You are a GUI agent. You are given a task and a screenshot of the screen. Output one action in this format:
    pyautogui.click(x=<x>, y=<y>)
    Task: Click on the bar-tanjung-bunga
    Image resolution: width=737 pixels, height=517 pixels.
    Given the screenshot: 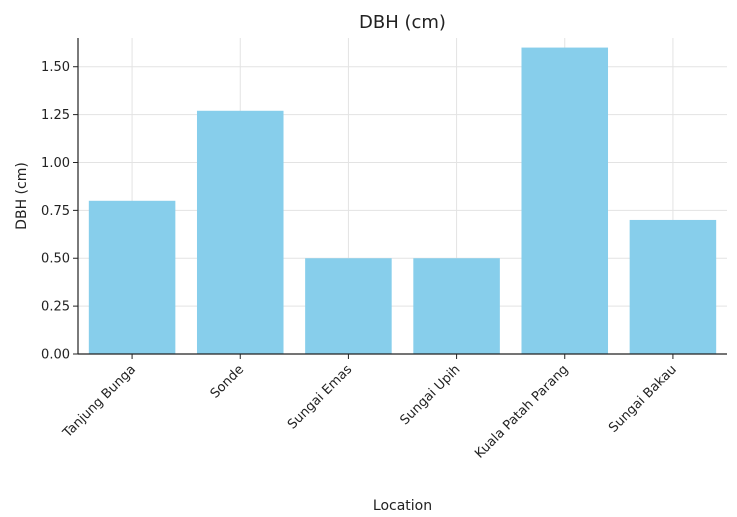 What is the action you would take?
    pyautogui.click(x=132, y=277)
    